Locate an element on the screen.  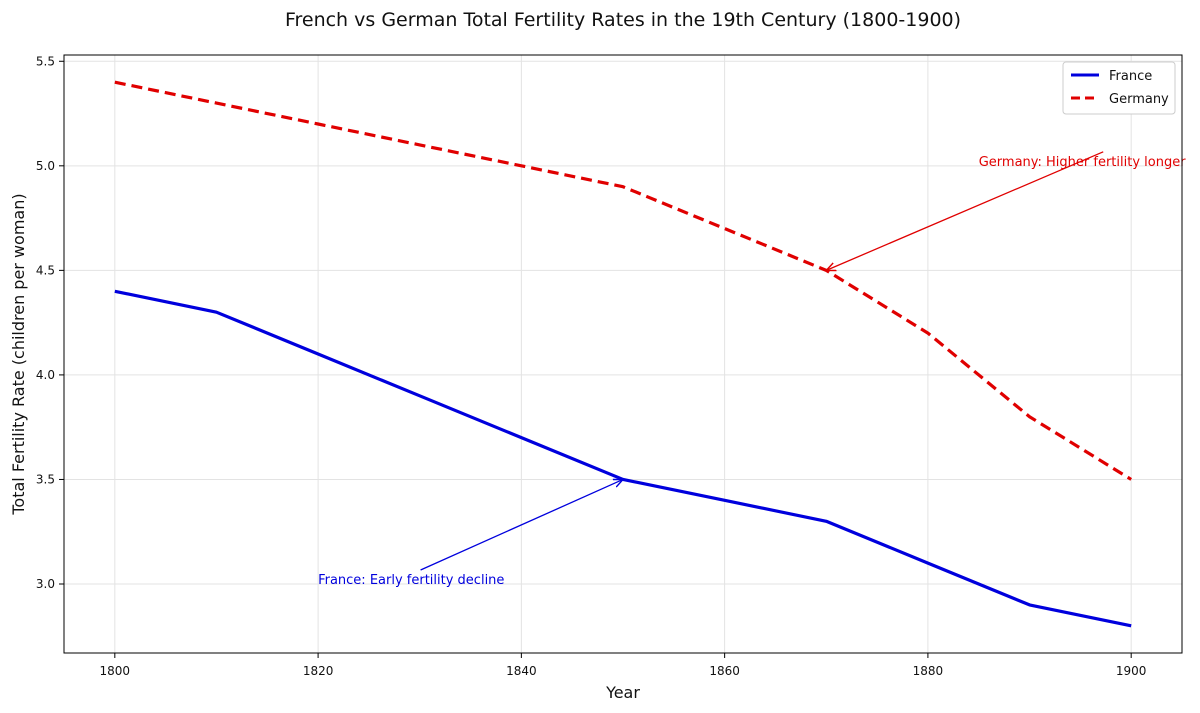
y-tick-label-5.5: 5.5 is located at coordinates (45, 61).